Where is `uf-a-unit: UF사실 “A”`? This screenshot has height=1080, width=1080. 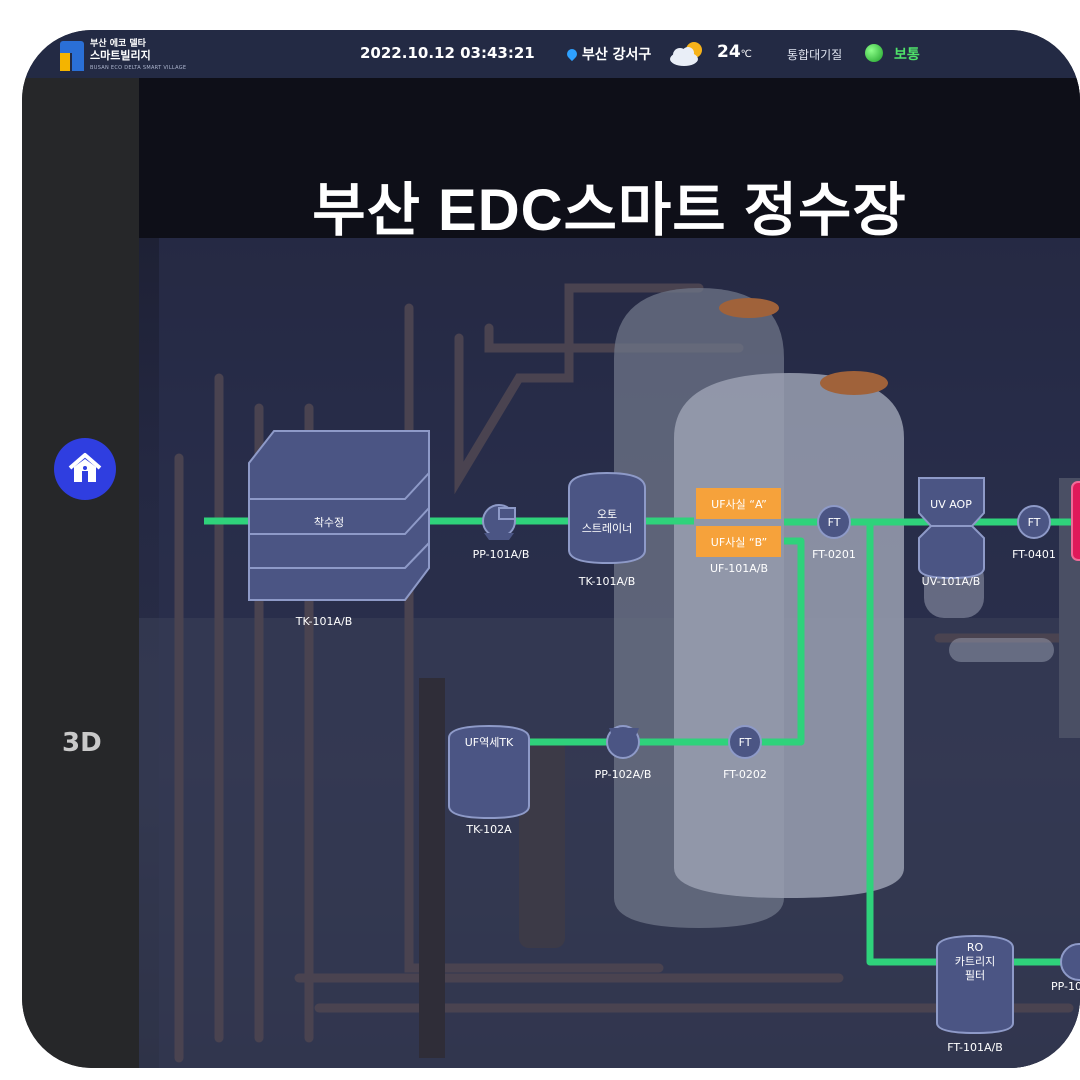 uf-a-unit: UF사실 “A” is located at coordinates (738, 503).